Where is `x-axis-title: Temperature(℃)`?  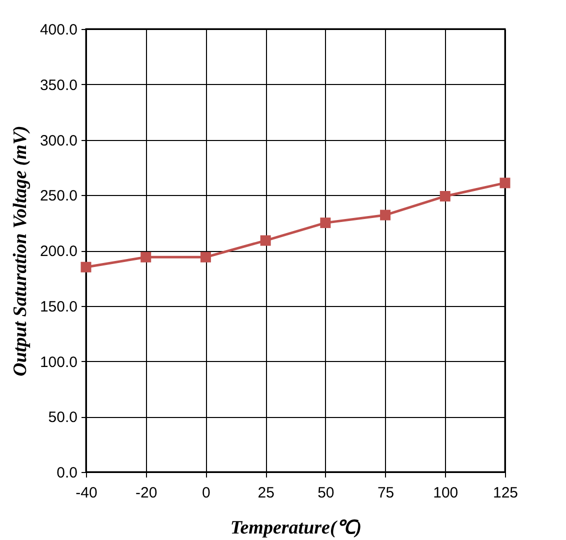 x-axis-title: Temperature(℃) is located at coordinates (296, 528).